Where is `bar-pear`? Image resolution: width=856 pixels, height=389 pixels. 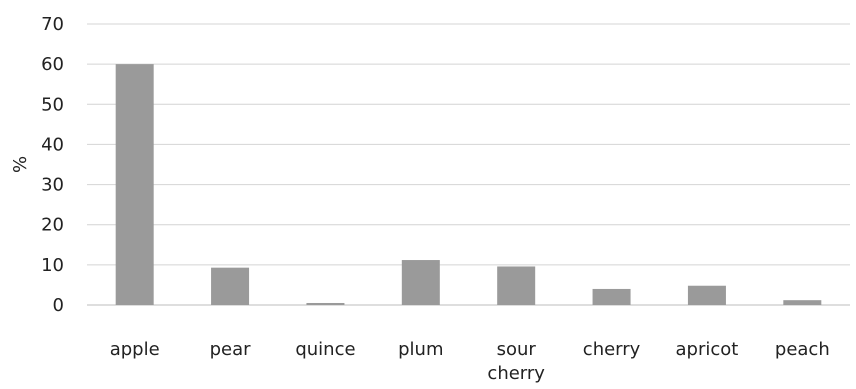
bar-pear is located at coordinates (230, 286).